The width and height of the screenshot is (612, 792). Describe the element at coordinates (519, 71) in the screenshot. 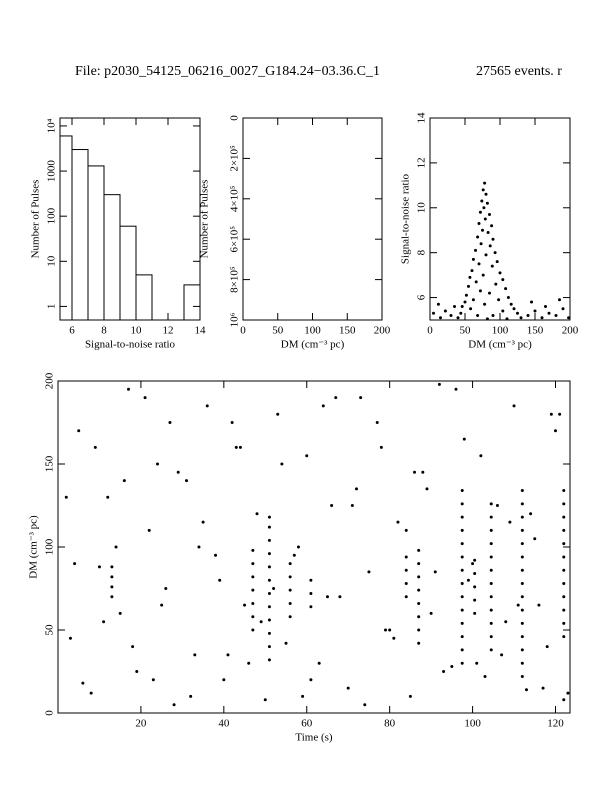

I see `subtitle: 27565 events. r` at that location.